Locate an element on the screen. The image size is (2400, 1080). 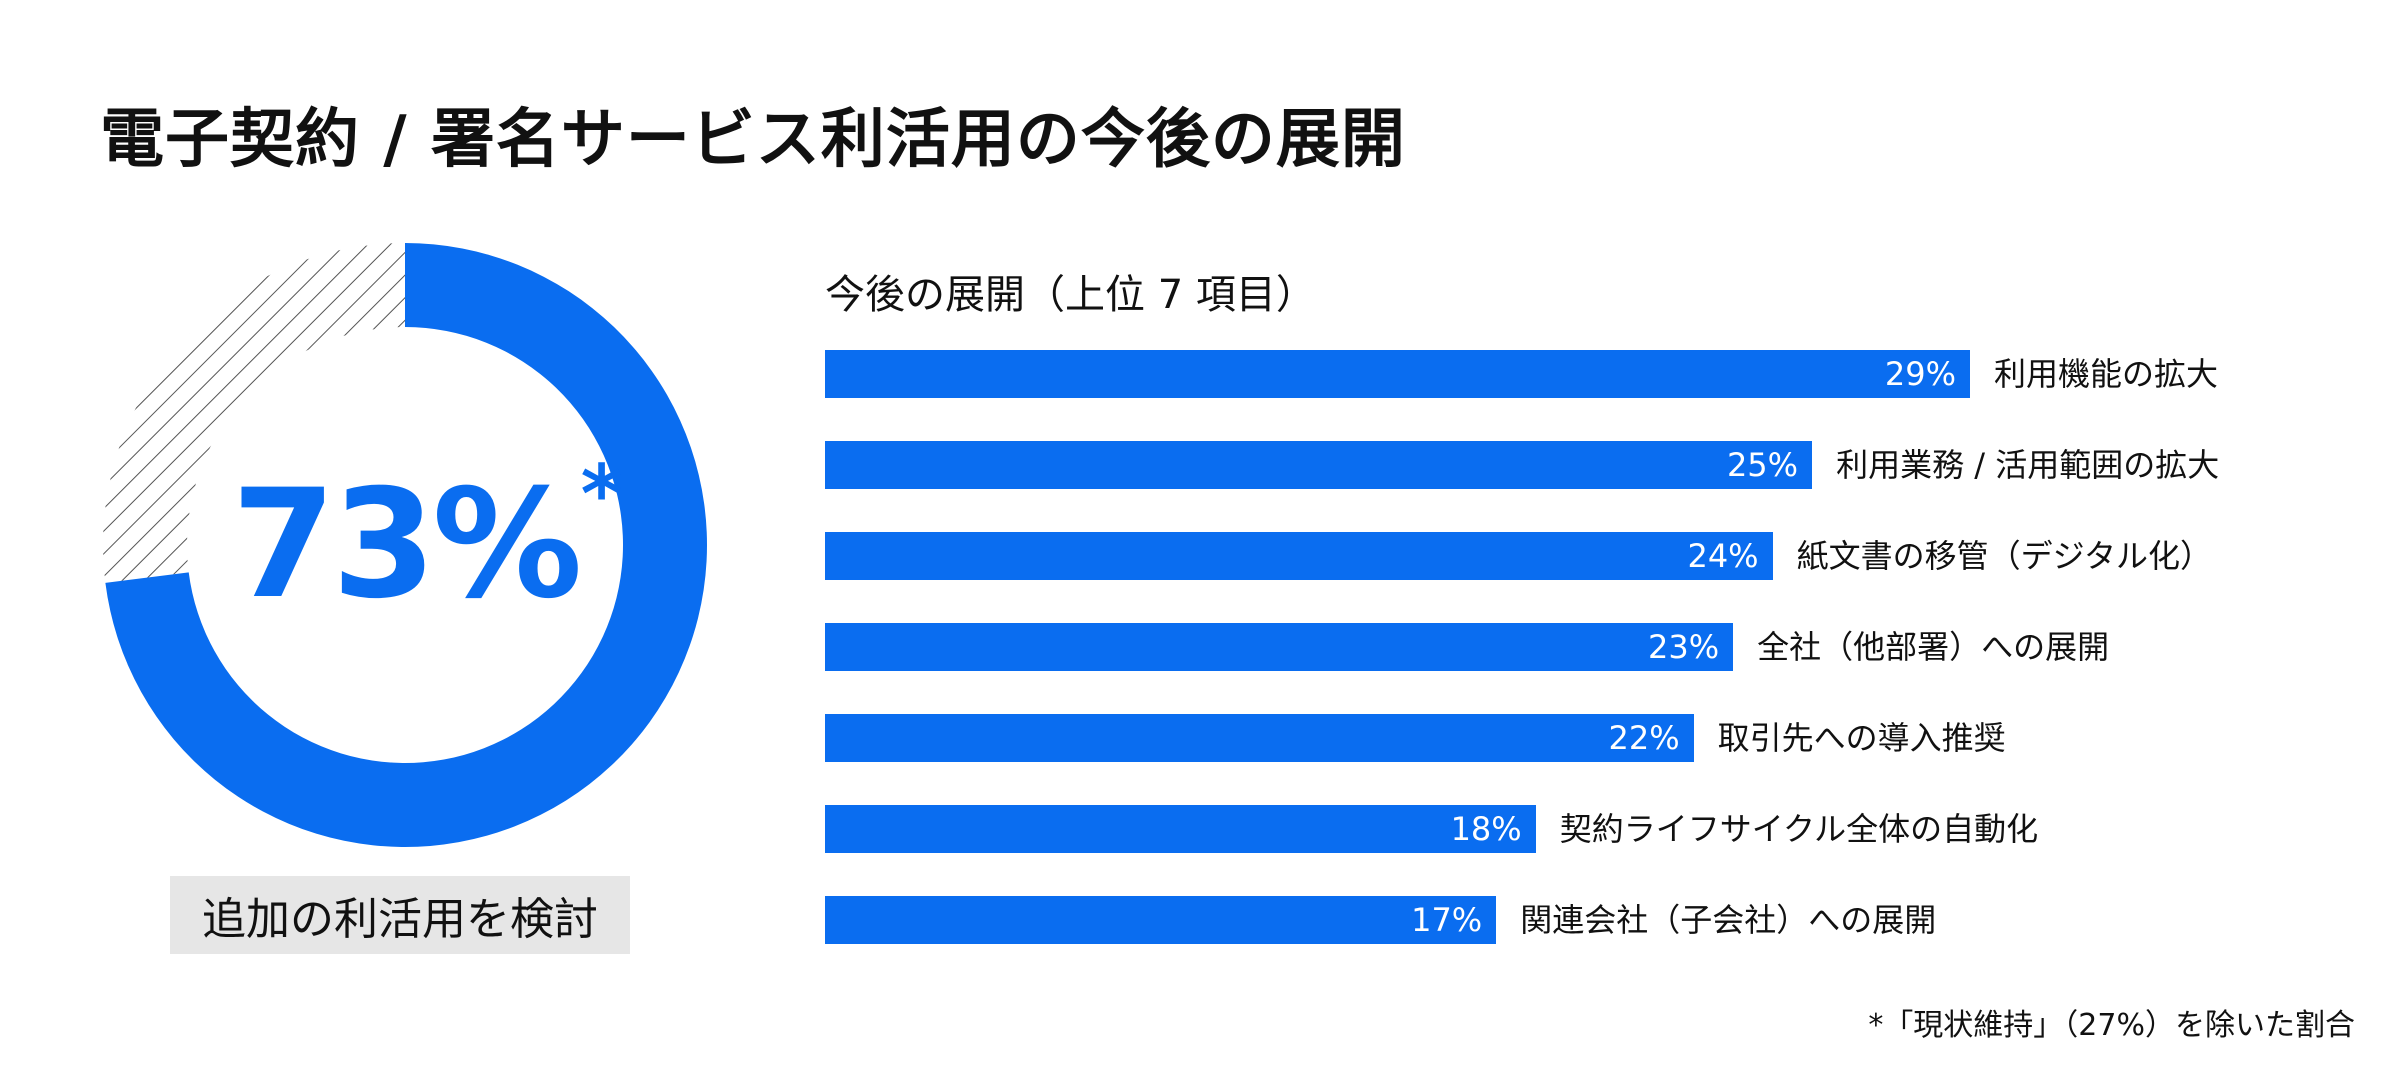
bar: 24% is located at coordinates (1299, 556).